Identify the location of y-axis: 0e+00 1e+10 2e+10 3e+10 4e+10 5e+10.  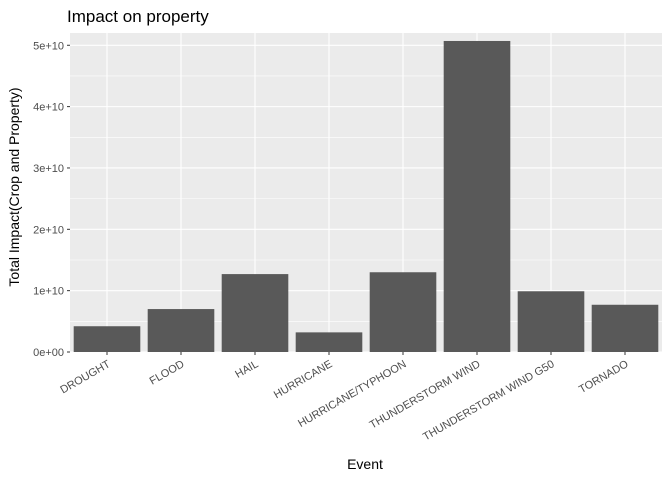
(51, 199).